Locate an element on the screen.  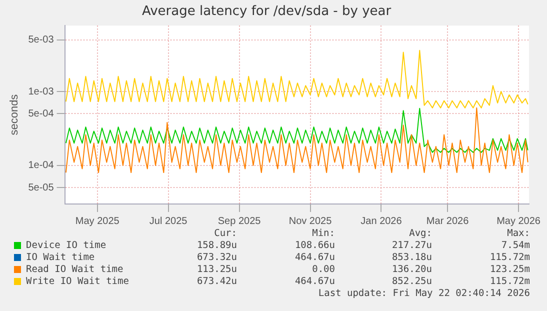
x-tick-label: Mar 2026 is located at coordinates (448, 221).